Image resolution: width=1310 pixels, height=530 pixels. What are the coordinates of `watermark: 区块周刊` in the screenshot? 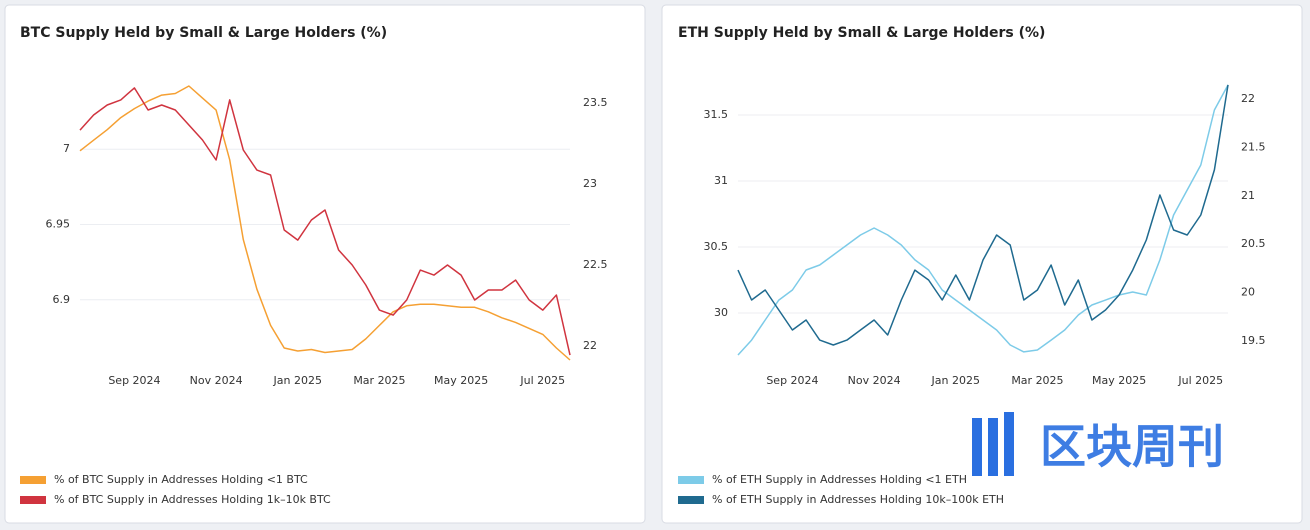 It's located at (1132, 447).